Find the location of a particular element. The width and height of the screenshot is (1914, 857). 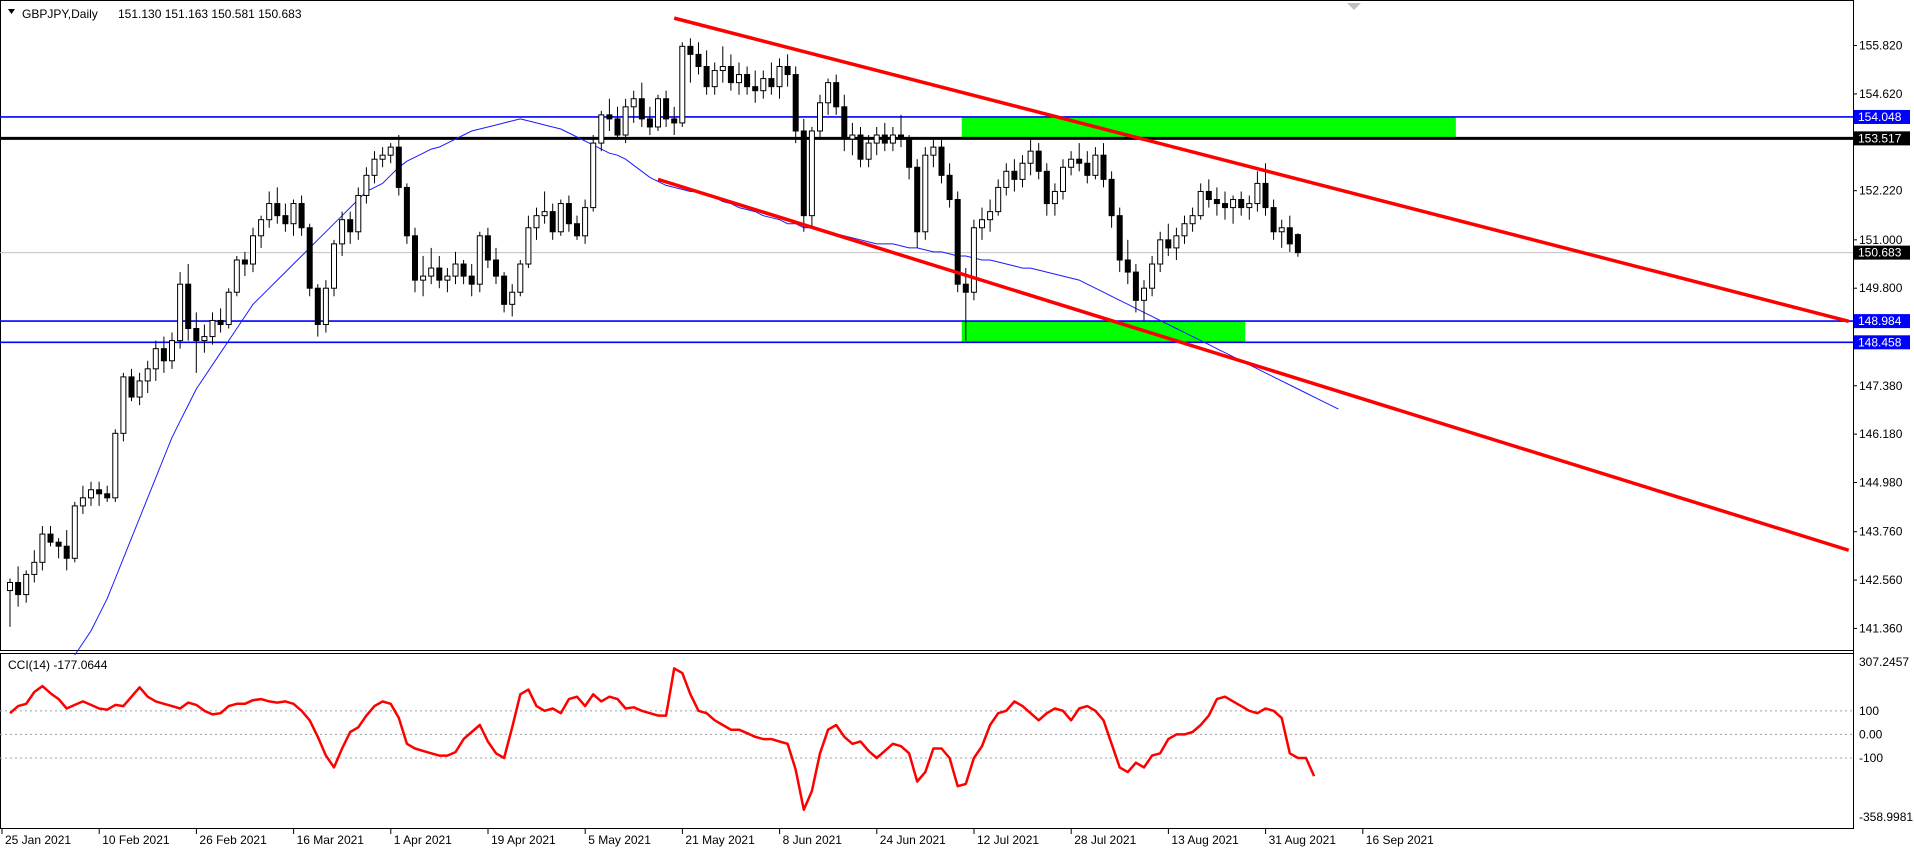

cci-axis: 307.2457 100 0.00 -100 -358.9981 is located at coordinates (1886, 739).